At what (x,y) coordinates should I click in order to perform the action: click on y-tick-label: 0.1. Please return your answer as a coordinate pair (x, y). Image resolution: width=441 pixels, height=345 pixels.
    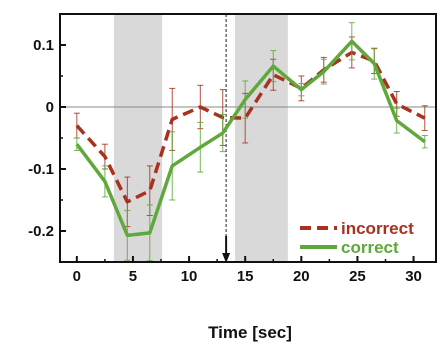
    Looking at the image, I should click on (43, 45).